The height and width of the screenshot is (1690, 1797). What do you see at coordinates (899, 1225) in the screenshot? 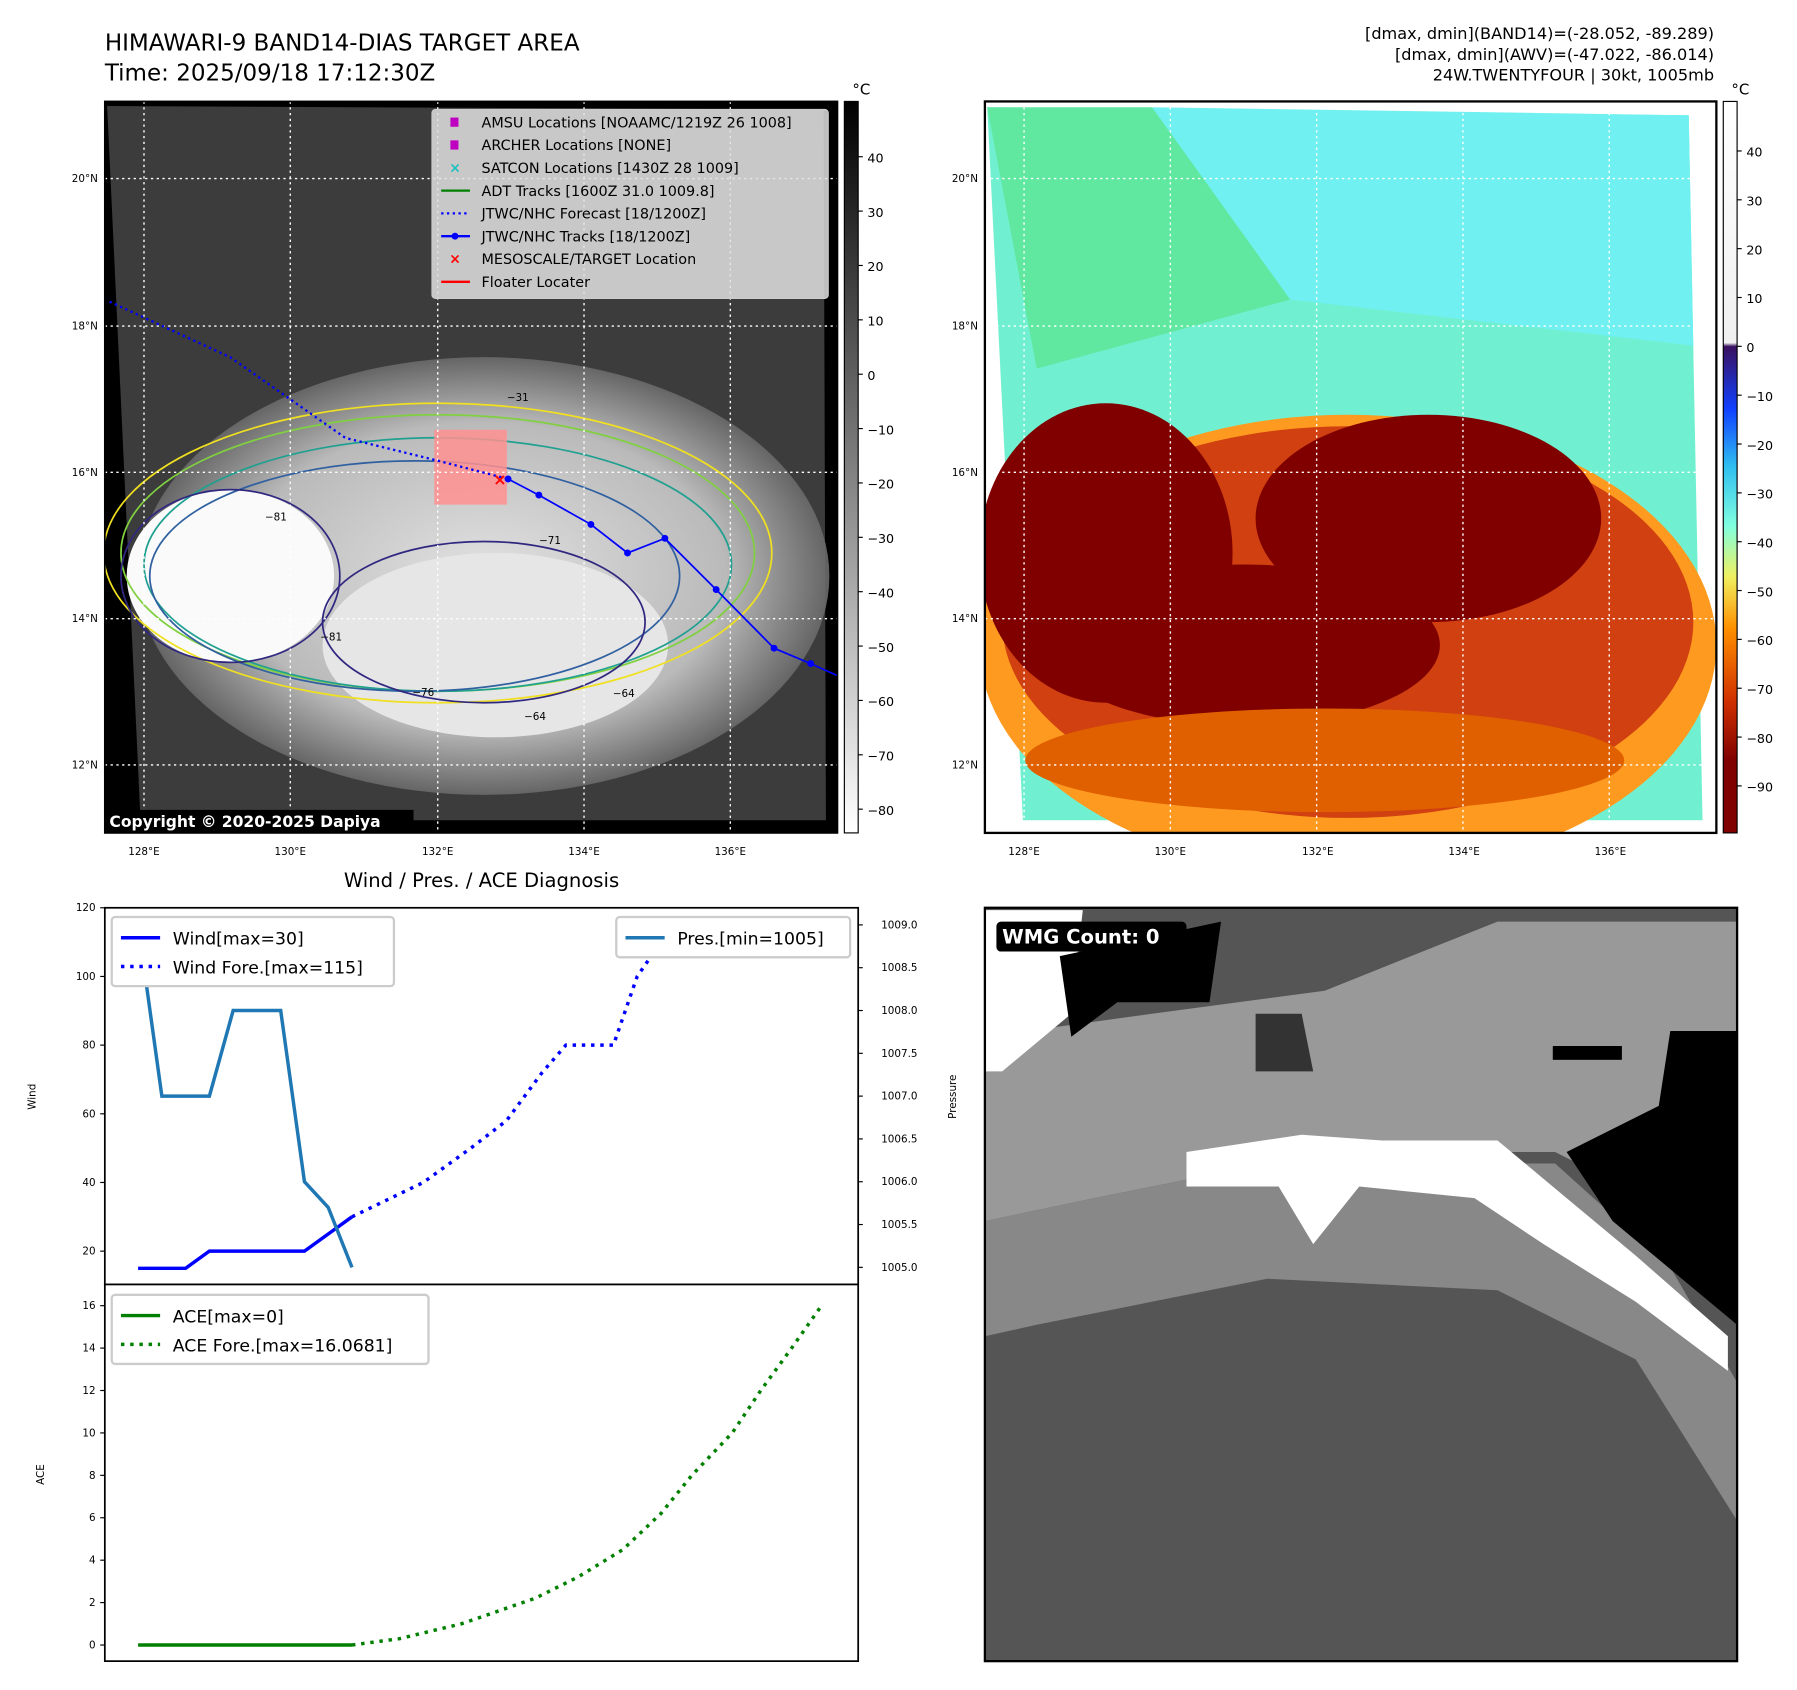
I see `y-right-tick-label: 1005.5` at bounding box center [899, 1225].